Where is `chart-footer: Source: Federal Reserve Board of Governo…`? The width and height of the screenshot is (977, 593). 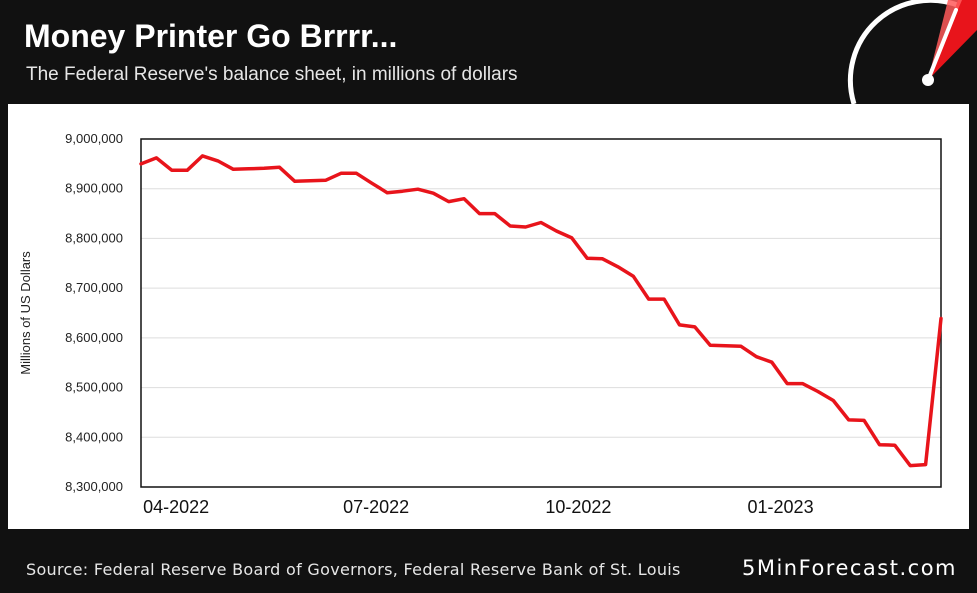
chart-footer: Source: Federal Reserve Board of Governo… is located at coordinates (488, 561).